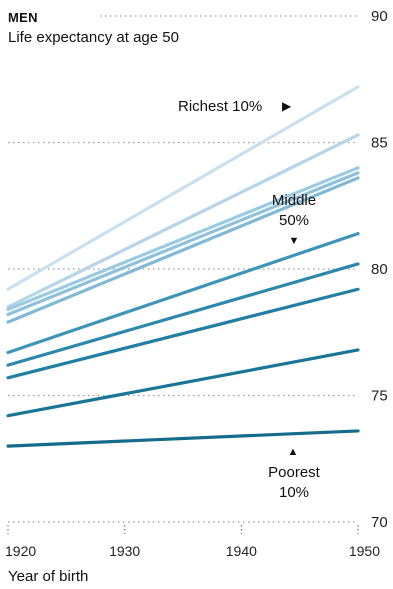 The image size is (393, 589). I want to click on chart-subtitle: Life expectancy at age 50, so click(93, 37).